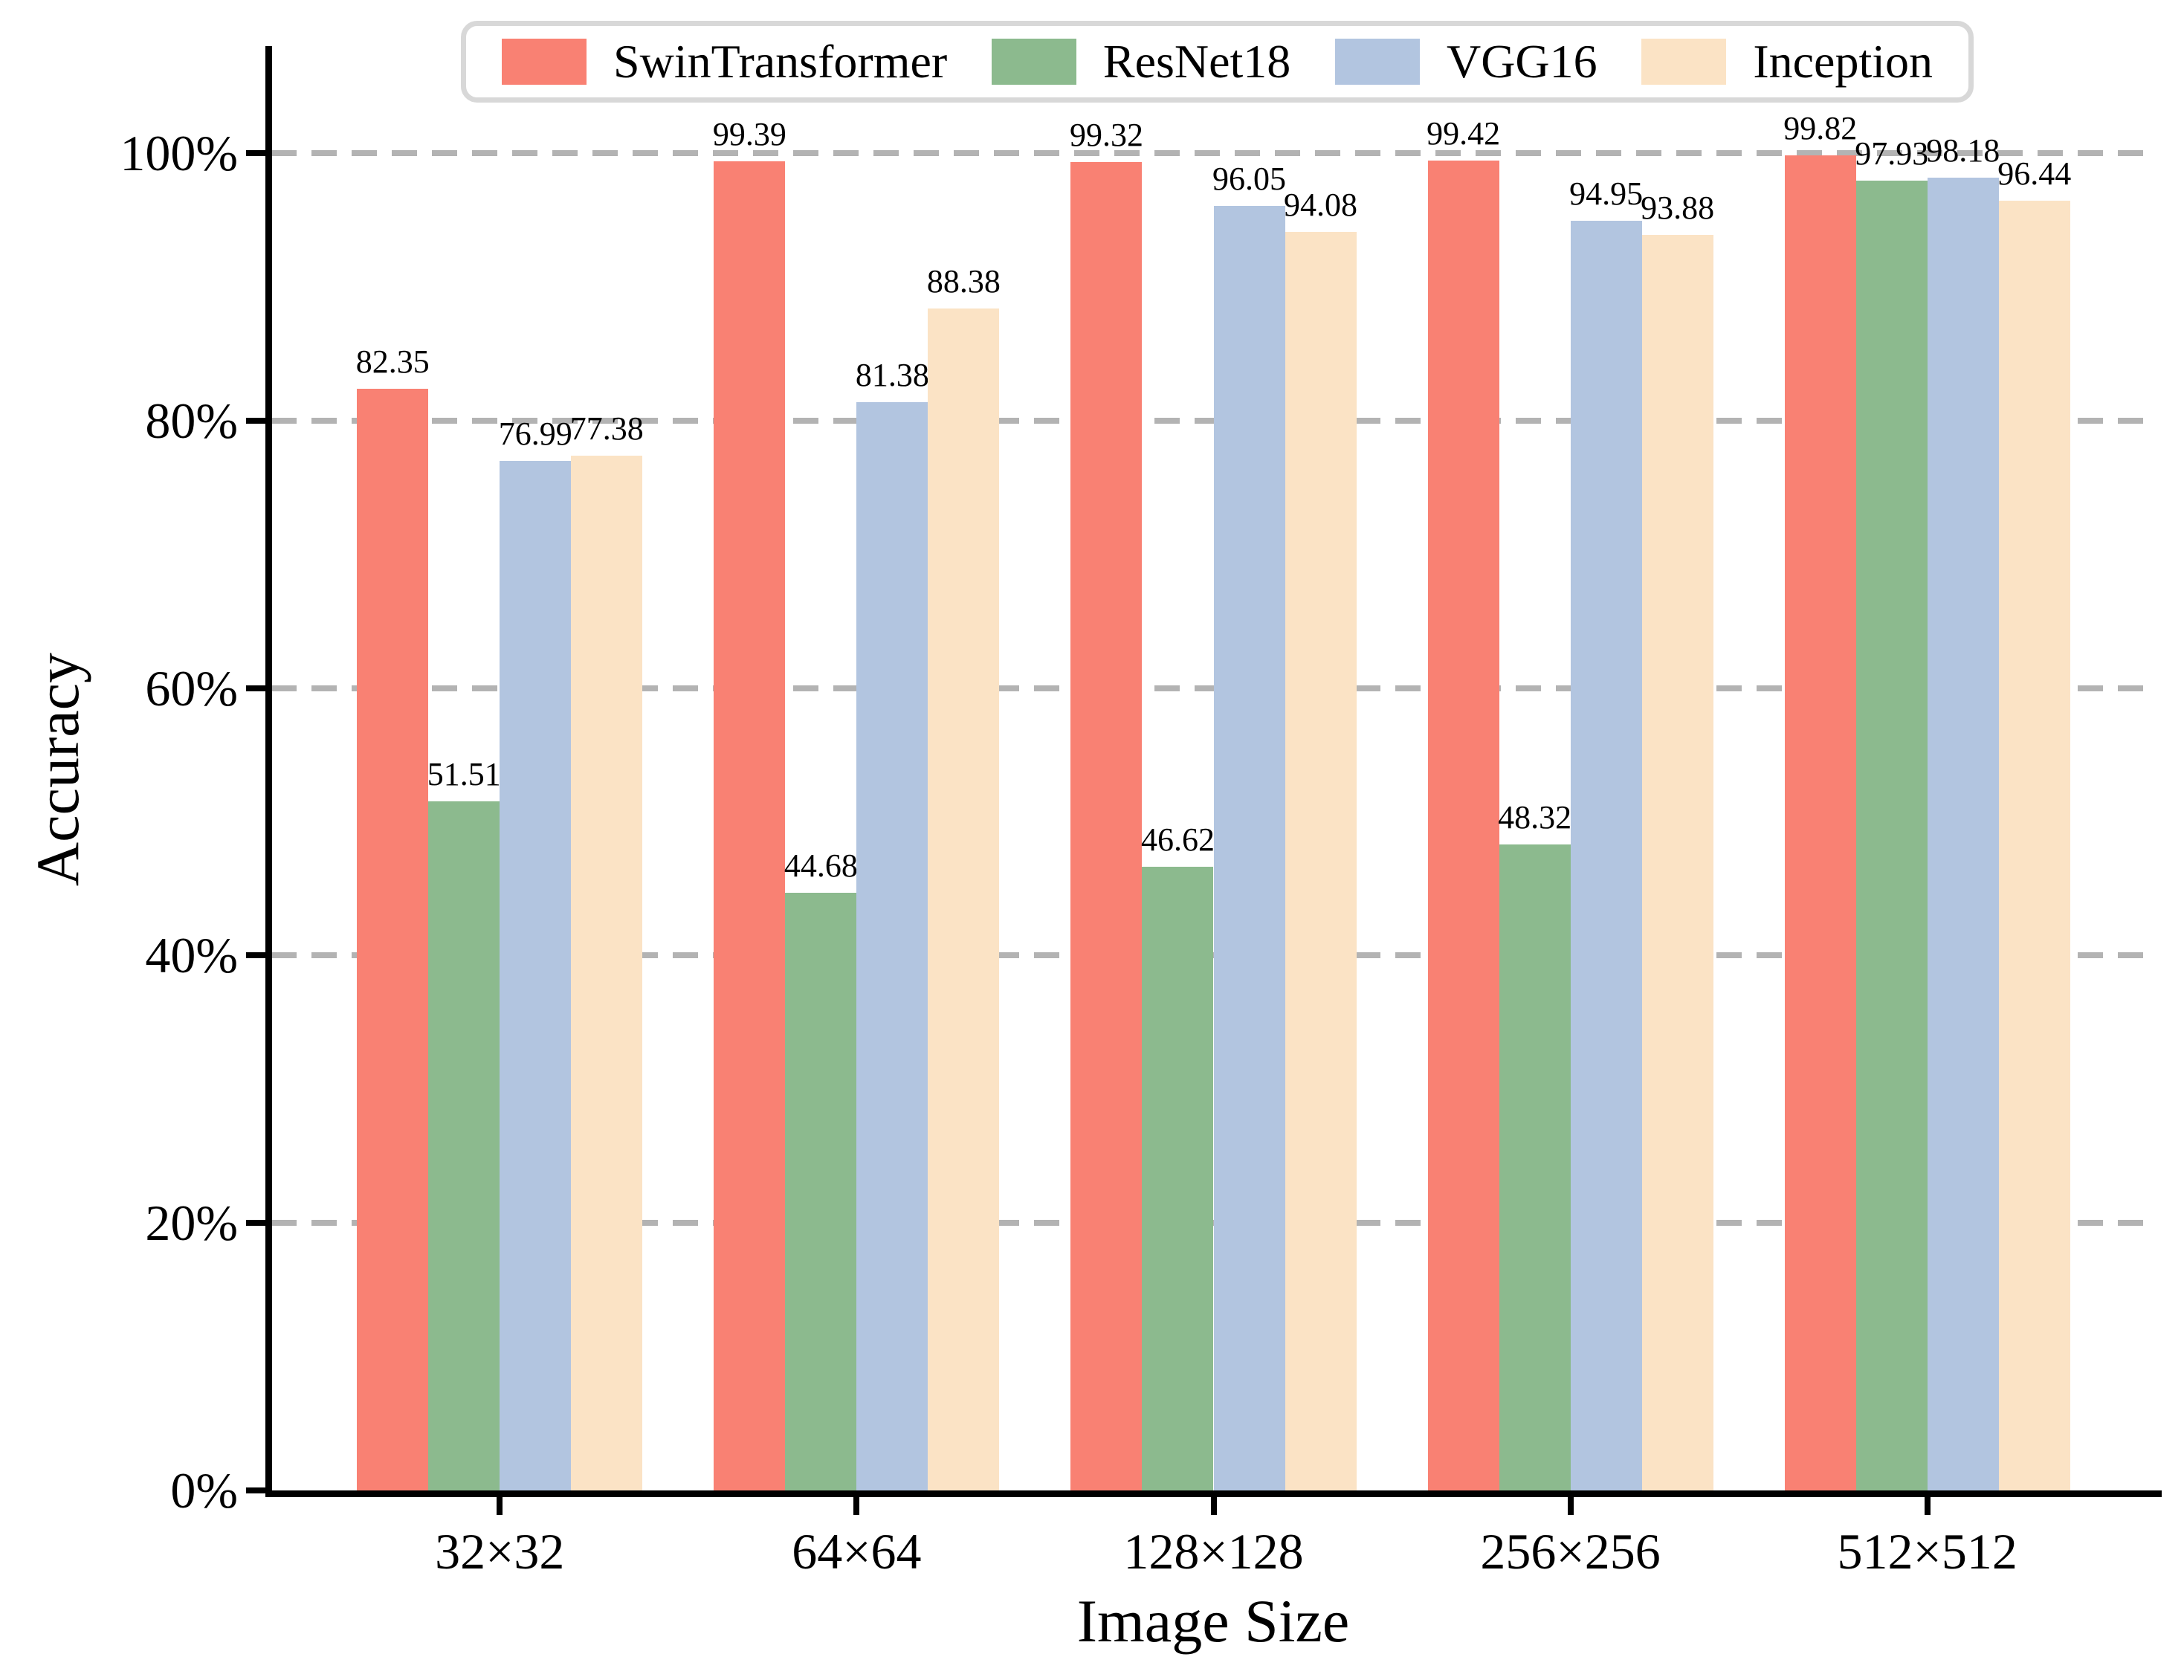  Describe the element at coordinates (2034, 845) in the screenshot. I see `bar-inception-512×512` at that location.